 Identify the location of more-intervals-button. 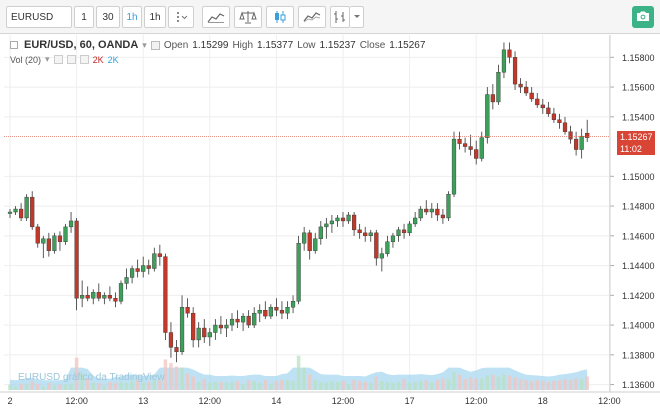
(181, 17).